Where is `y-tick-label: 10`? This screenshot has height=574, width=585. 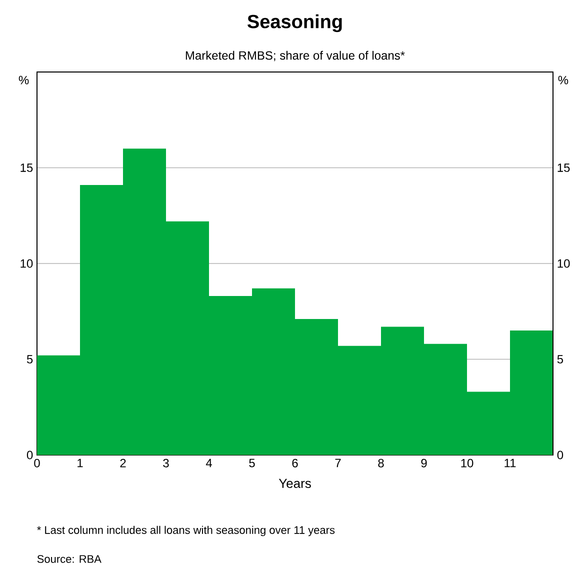 y-tick-label: 10 is located at coordinates (26, 263).